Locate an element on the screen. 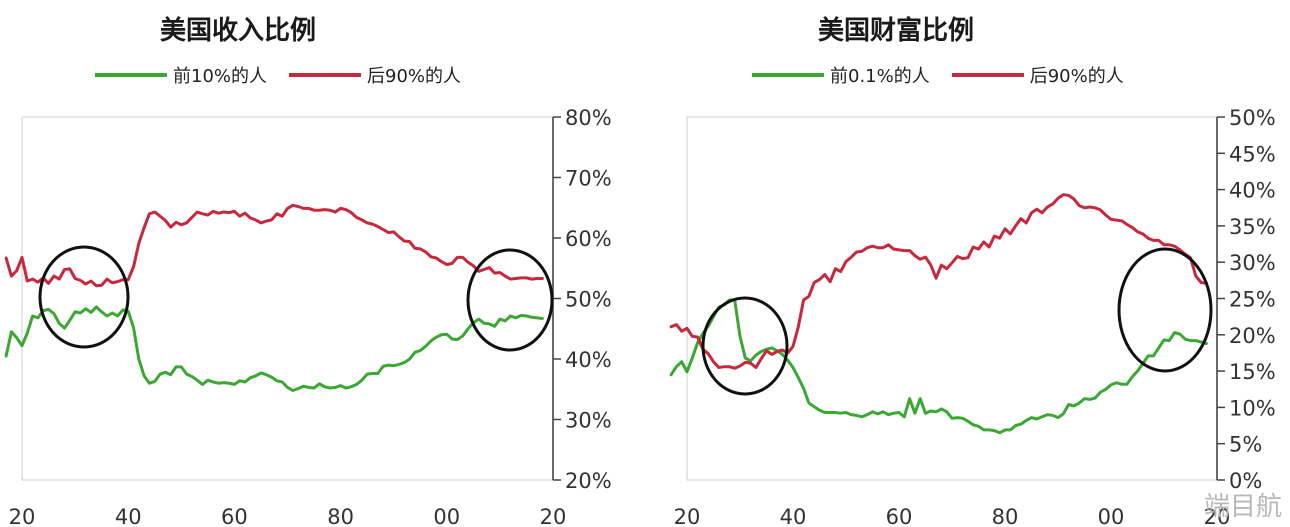 The image size is (1290, 527). chart-legend: 前0.1%的人 后90%的人 is located at coordinates (949, 75).